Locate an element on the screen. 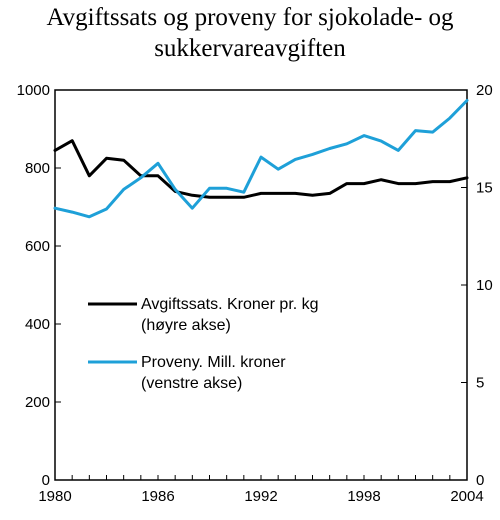  right-axis: 0 5 10 15 20 is located at coordinates (477, 285).